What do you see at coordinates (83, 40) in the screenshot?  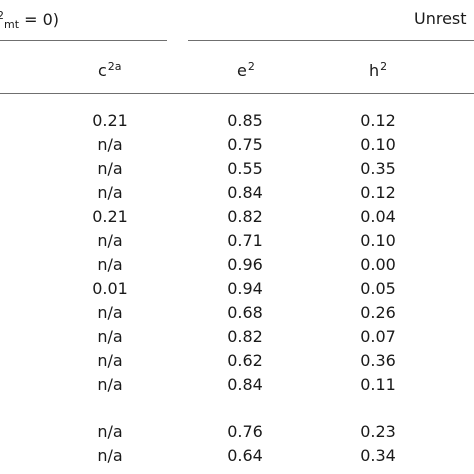 I see `group-rule-left` at bounding box center [83, 40].